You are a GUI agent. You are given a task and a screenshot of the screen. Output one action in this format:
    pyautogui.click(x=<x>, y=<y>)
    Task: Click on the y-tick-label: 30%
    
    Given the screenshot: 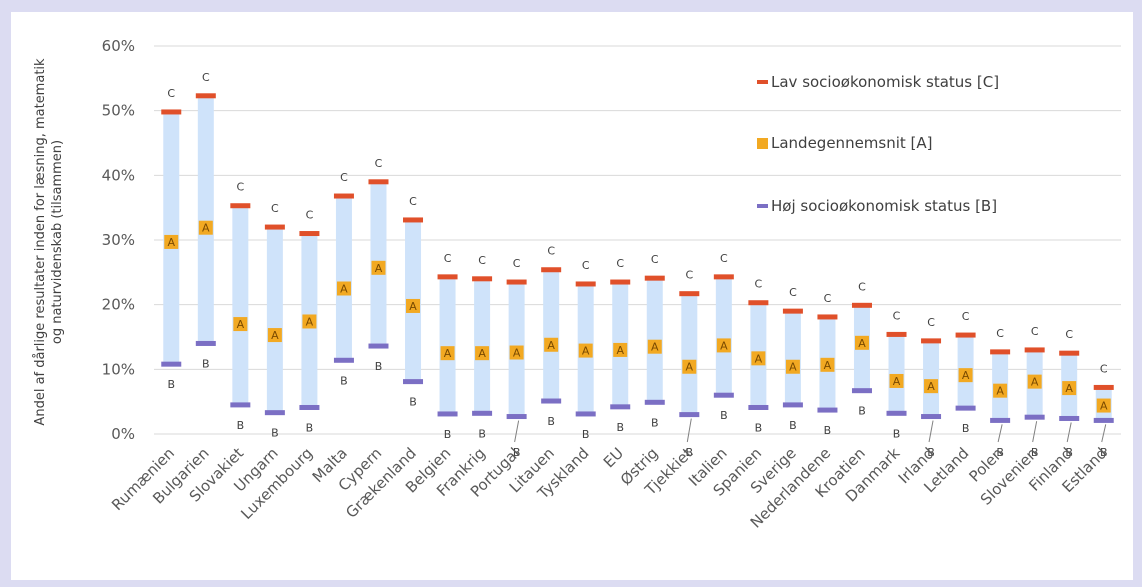 What is the action you would take?
    pyautogui.click(x=118, y=240)
    